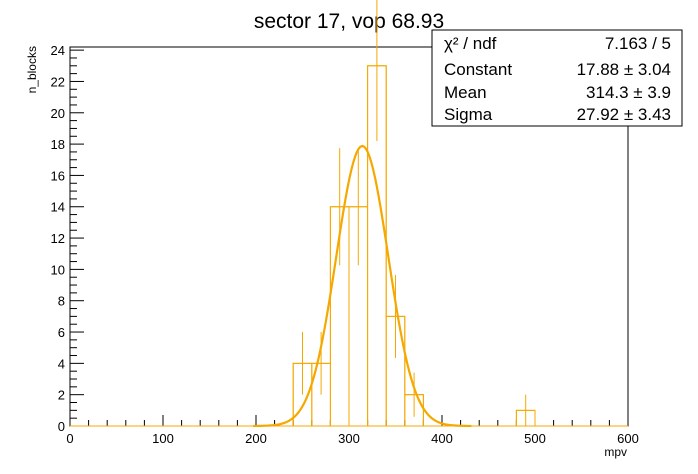 The width and height of the screenshot is (698, 474). What do you see at coordinates (58, 50) in the screenshot?
I see `y-tick-label: 24` at bounding box center [58, 50].